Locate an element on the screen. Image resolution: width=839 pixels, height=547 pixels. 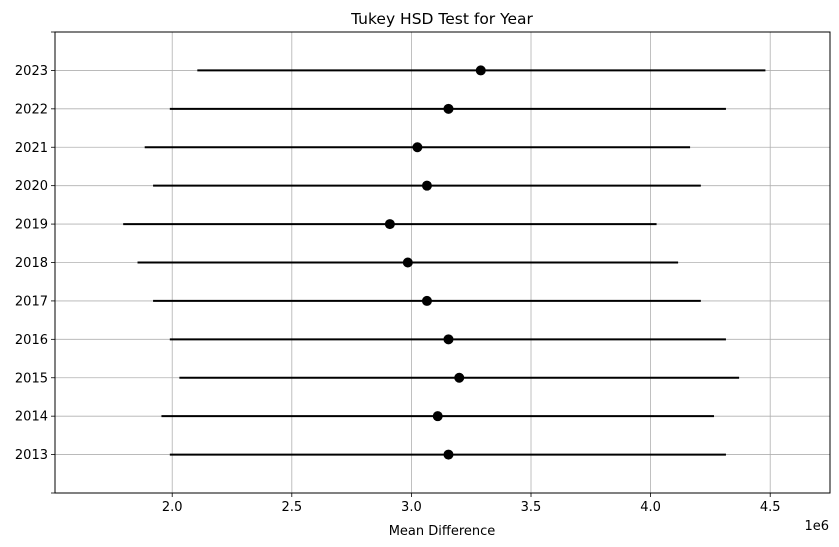
x-tick-label: 3.0 is located at coordinates (411, 507).